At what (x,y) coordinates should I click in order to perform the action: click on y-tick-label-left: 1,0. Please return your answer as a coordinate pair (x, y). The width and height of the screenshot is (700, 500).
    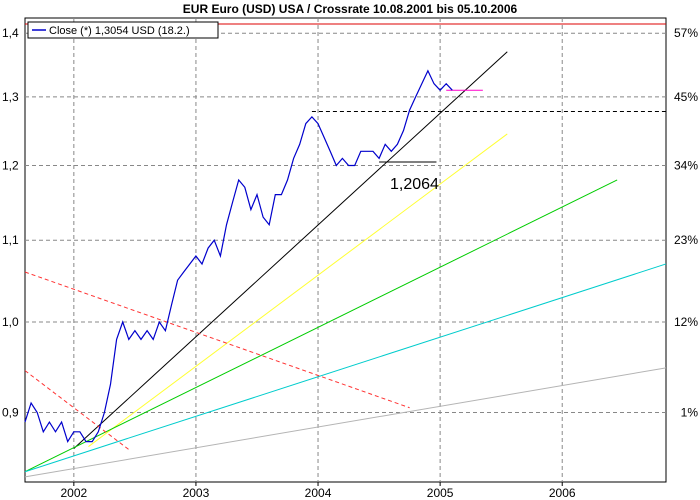
    Looking at the image, I should click on (10, 322).